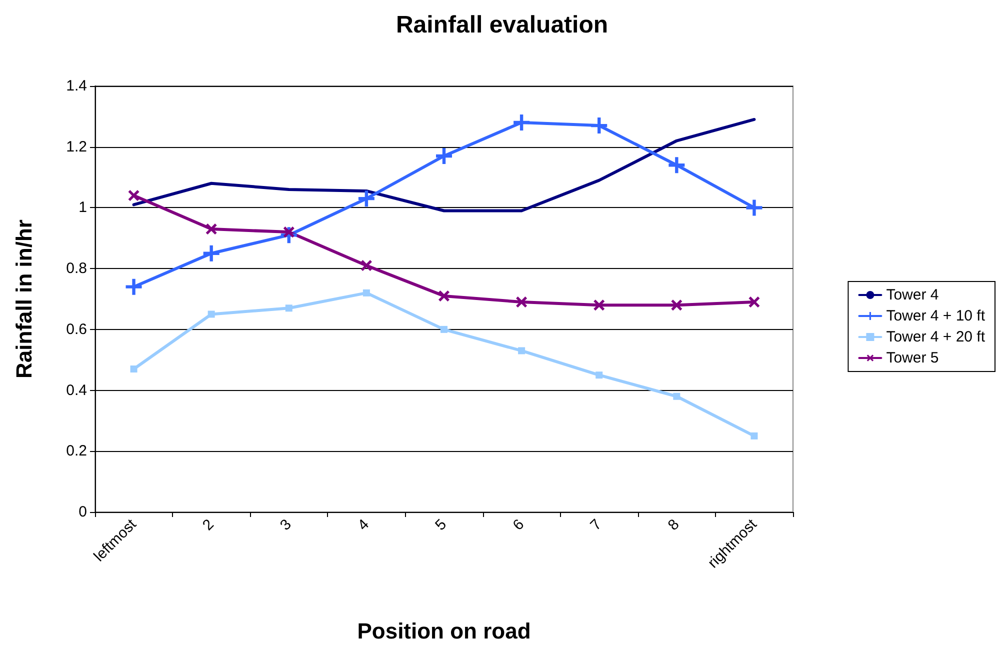 The image size is (1000, 653). I want to click on legend-label: Tower 4, so click(912, 295).